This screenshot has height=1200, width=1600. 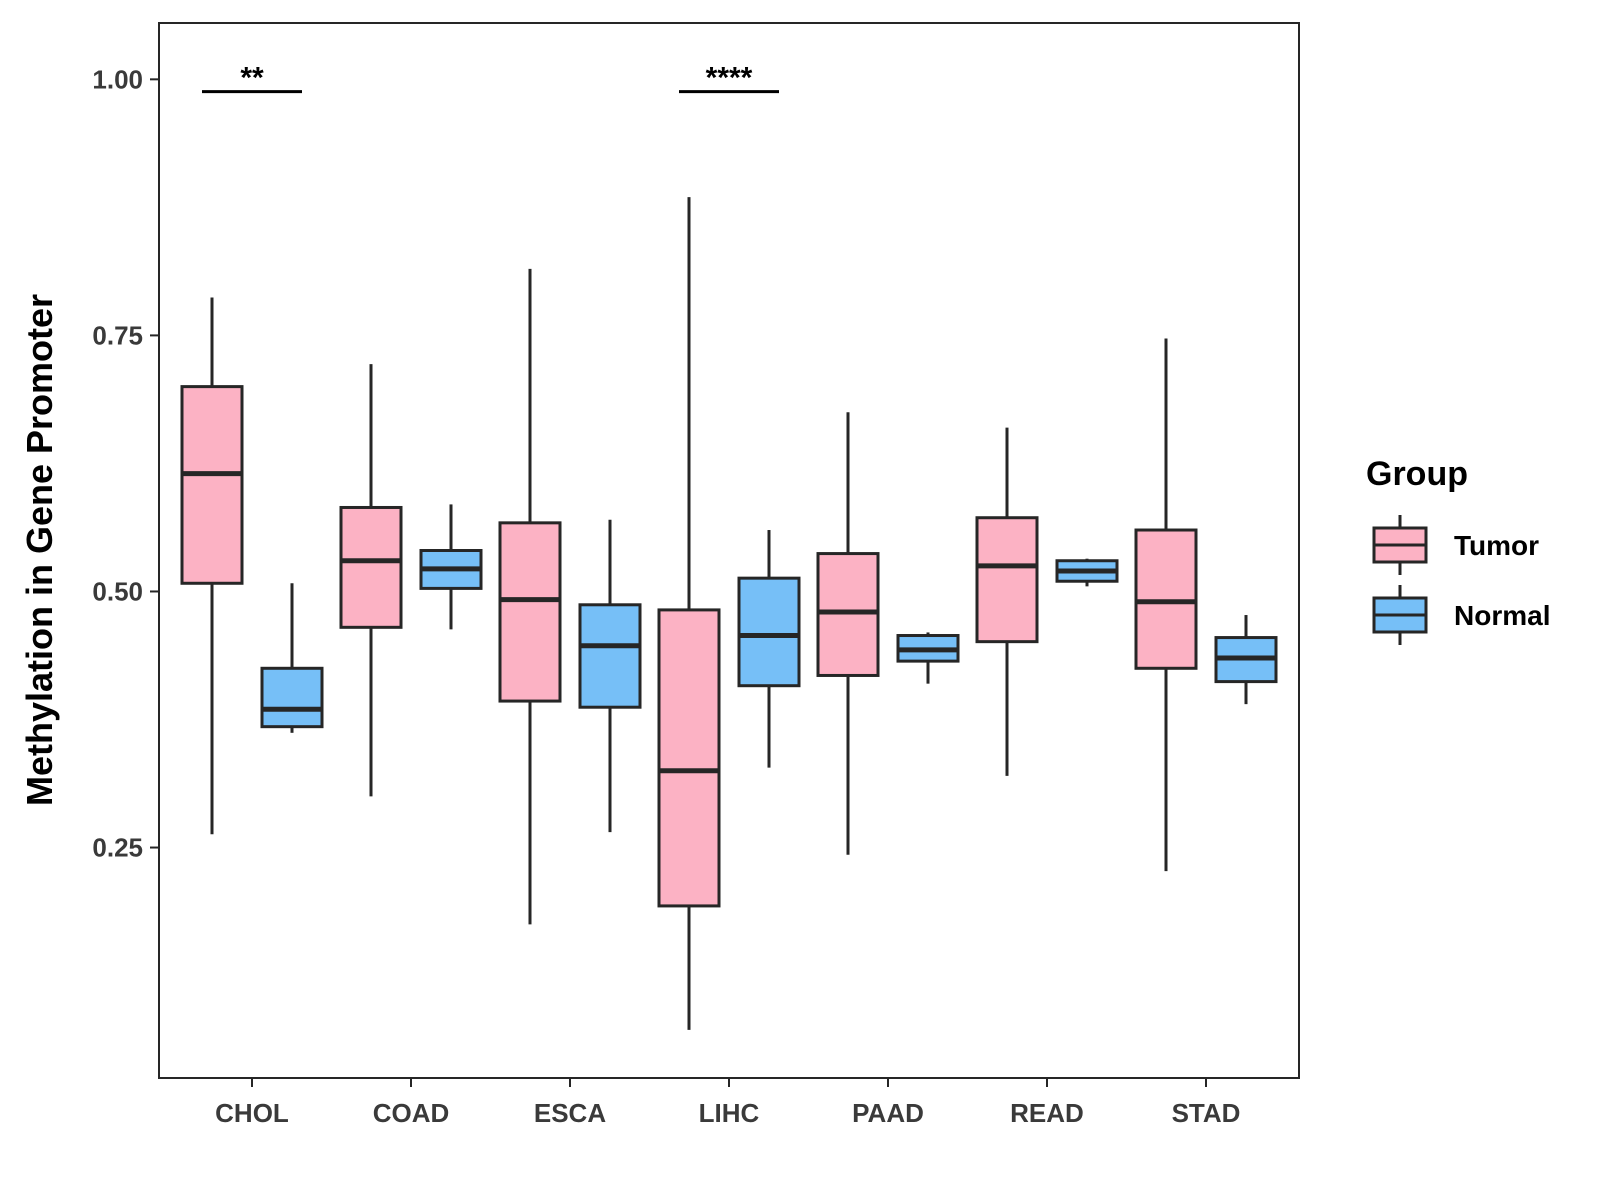 I want to click on significance-label: ****, so click(x=729, y=78).